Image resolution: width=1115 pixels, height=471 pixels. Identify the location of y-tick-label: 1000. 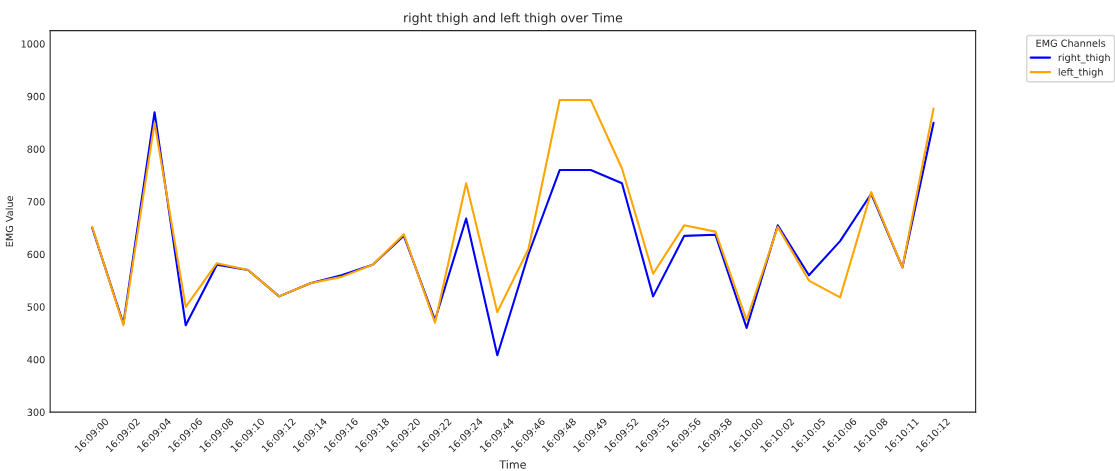
(33, 44).